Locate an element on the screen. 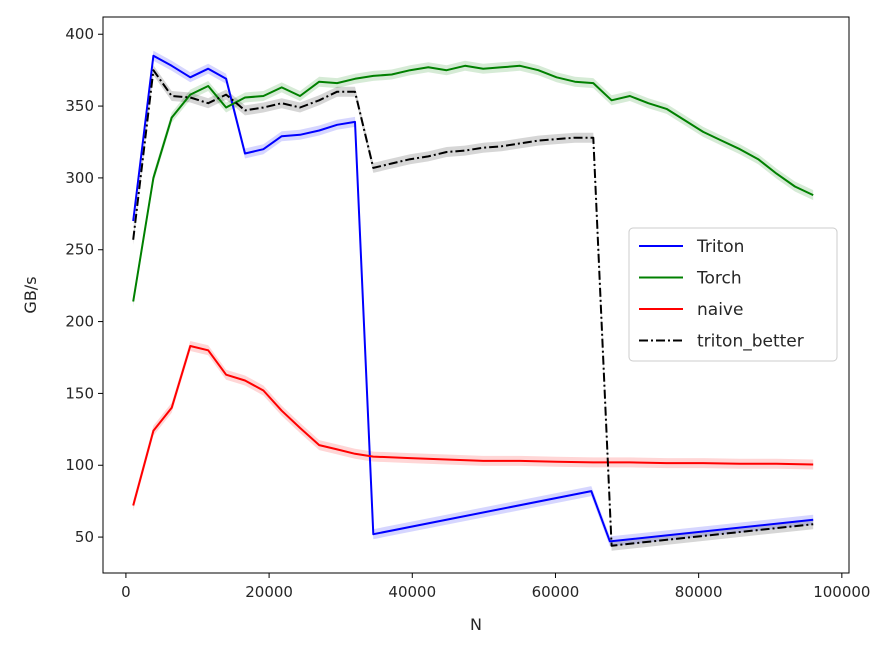 This screenshot has height=646, width=877. x-tick-label: 0 is located at coordinates (126, 592).